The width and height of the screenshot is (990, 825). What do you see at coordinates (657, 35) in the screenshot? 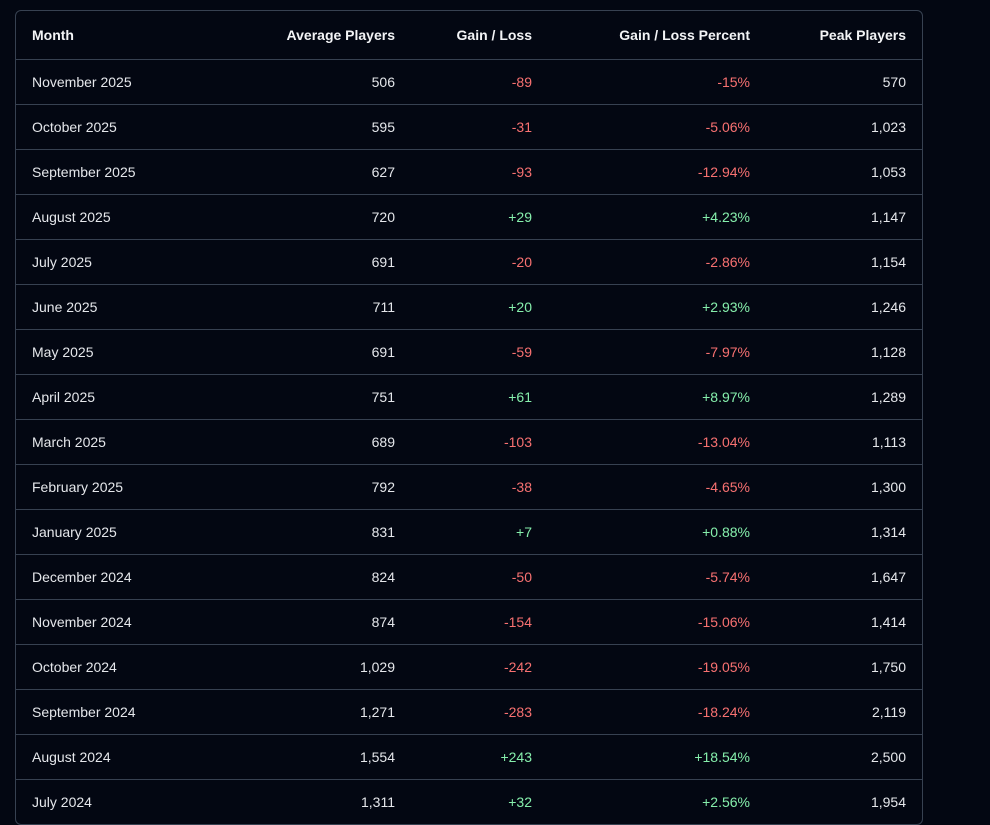
I see `header-gain-loss-percent: Gain / Loss Percent` at bounding box center [657, 35].